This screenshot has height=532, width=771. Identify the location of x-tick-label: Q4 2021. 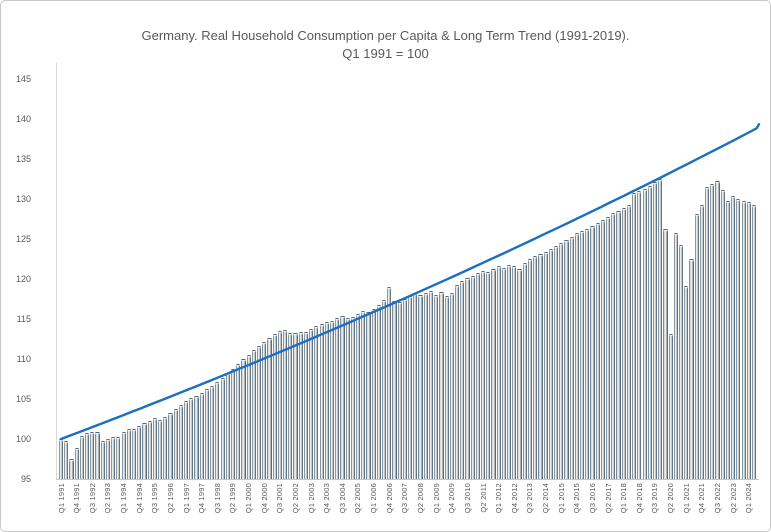
(702, 498).